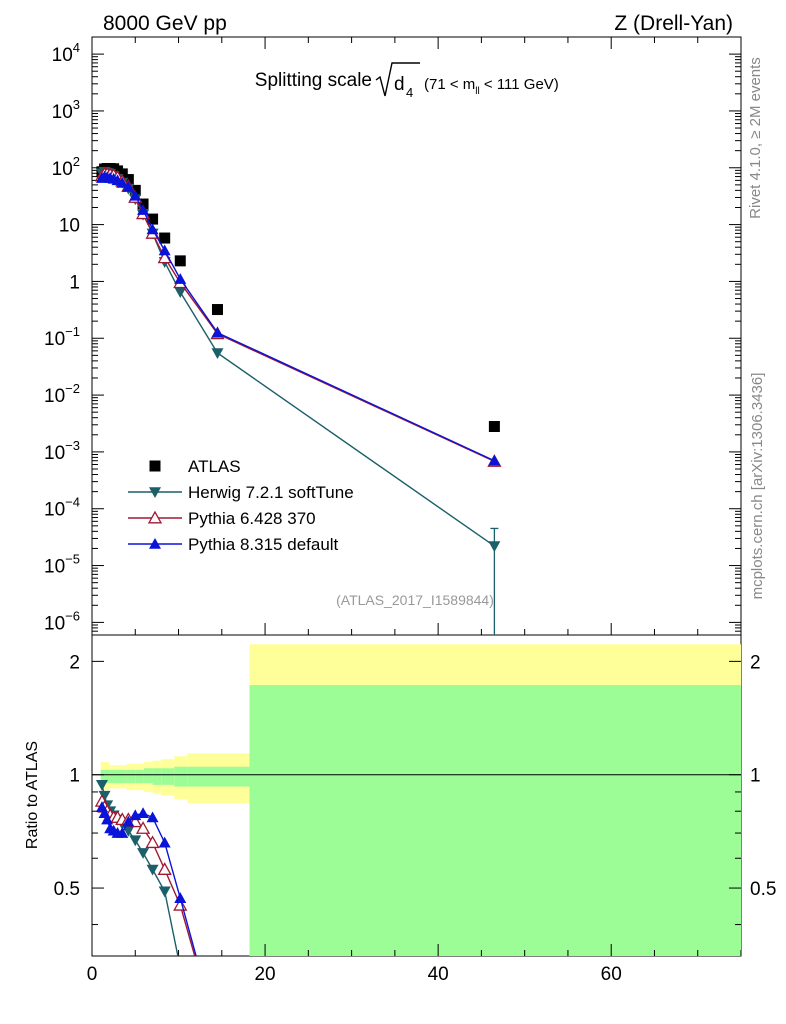  I want to click on analysis-id: (ATLAS_2017_I1589844), so click(415, 600).